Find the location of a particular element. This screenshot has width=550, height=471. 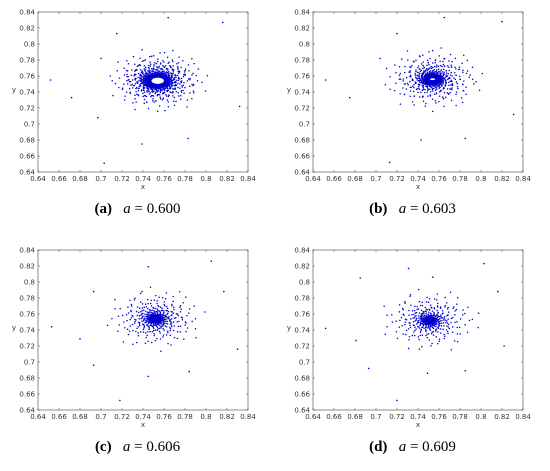

caption-a-value: 0.600 is located at coordinates (163, 209).